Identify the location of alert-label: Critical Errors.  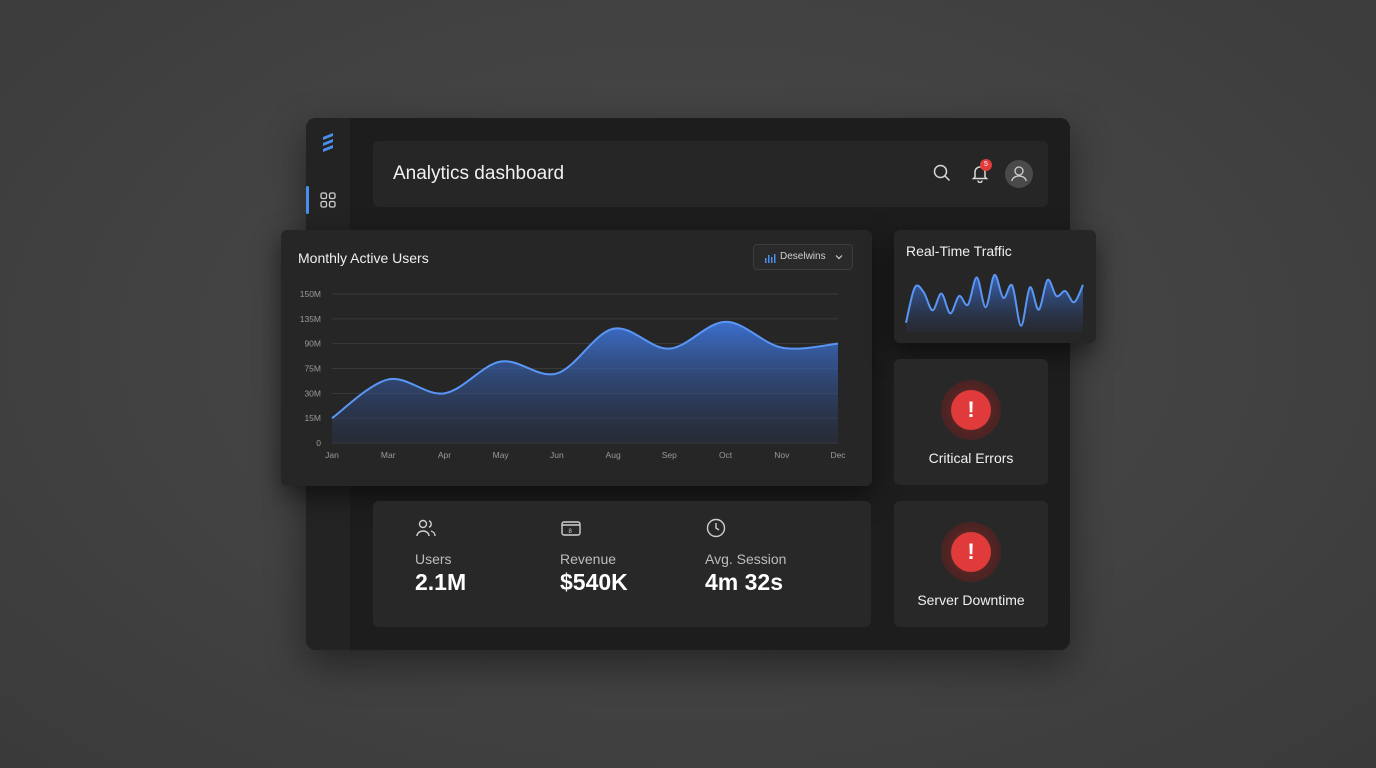
(971, 458).